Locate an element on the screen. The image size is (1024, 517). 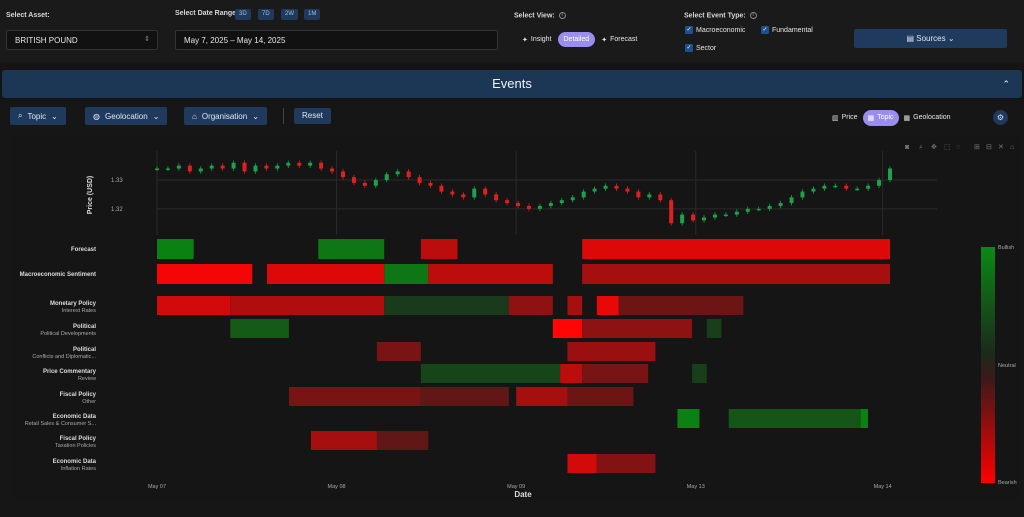
sector-checkbox: ✓ Sector is located at coordinates (701, 48).